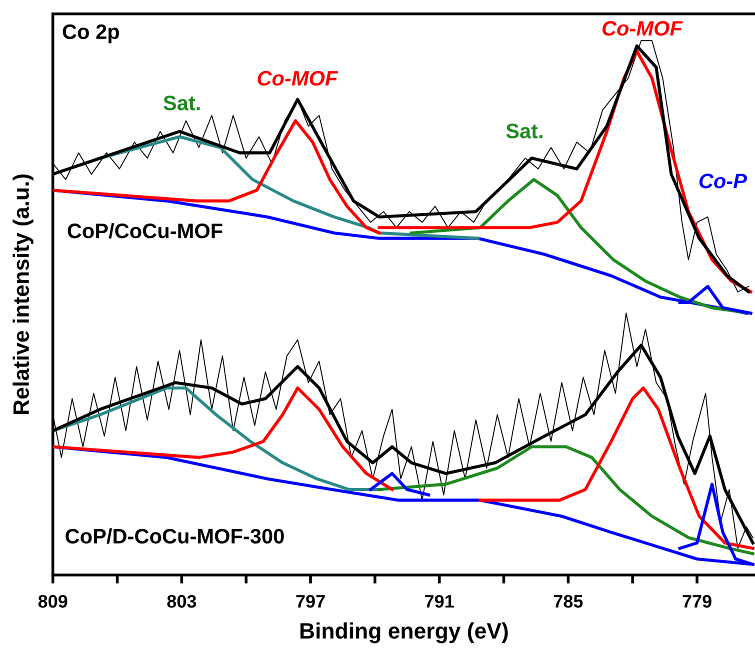 Image resolution: width=755 pixels, height=651 pixels. Describe the element at coordinates (404, 633) in the screenshot. I see `x-axis-title: Binding energy (eV)` at that location.